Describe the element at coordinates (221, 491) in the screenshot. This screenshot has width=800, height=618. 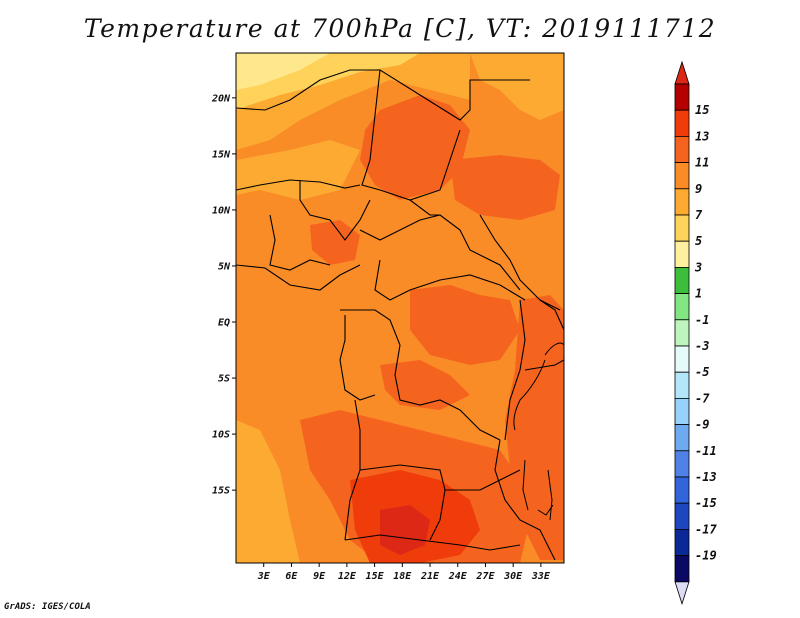
I see `y-tick-label: 15S` at that location.